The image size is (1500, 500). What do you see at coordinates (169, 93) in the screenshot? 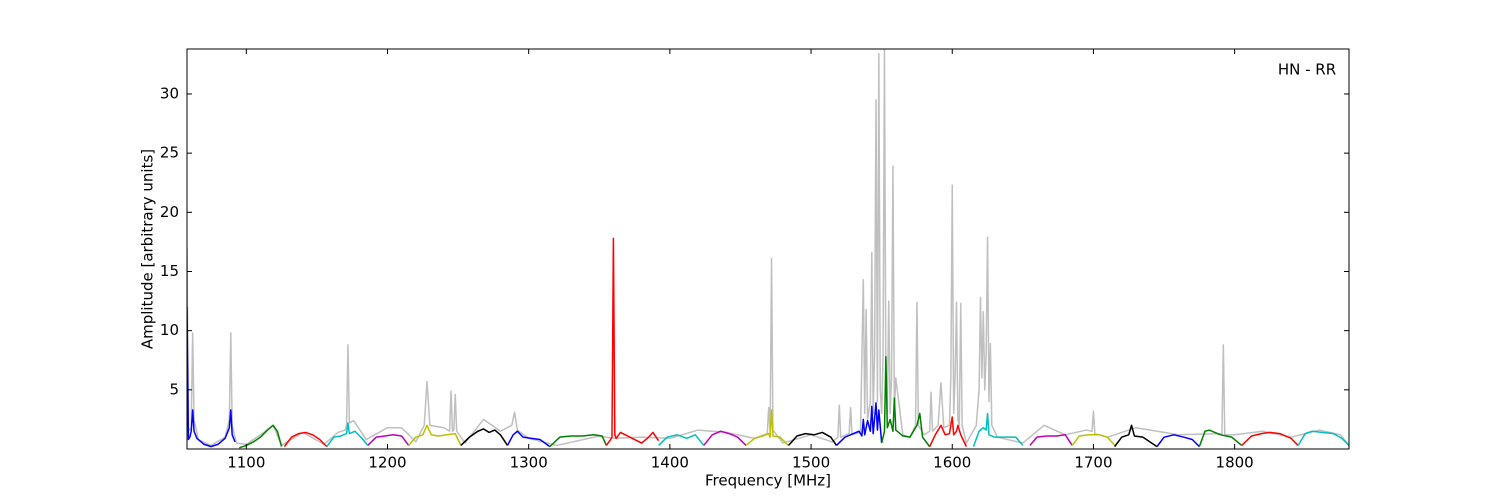
I see `y-tick-label: 30` at bounding box center [169, 93].